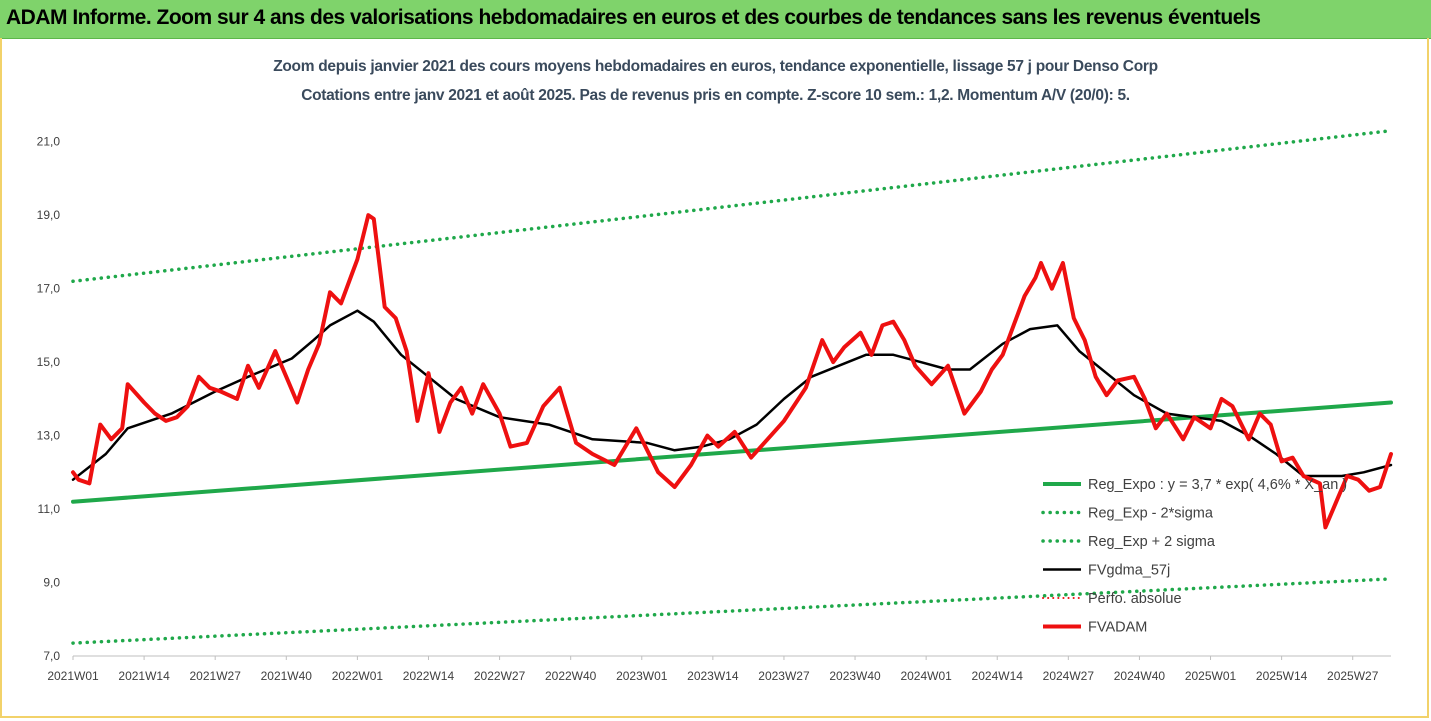 This screenshot has height=721, width=1431. Describe the element at coordinates (144, 676) in the screenshot. I see `x-tick-label: 2021W14` at that location.